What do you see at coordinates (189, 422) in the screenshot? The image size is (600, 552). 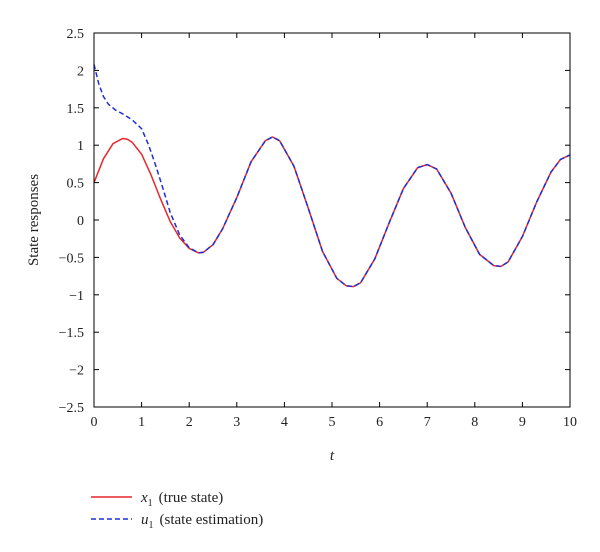 I see `x-tick-label: 2` at bounding box center [189, 422].